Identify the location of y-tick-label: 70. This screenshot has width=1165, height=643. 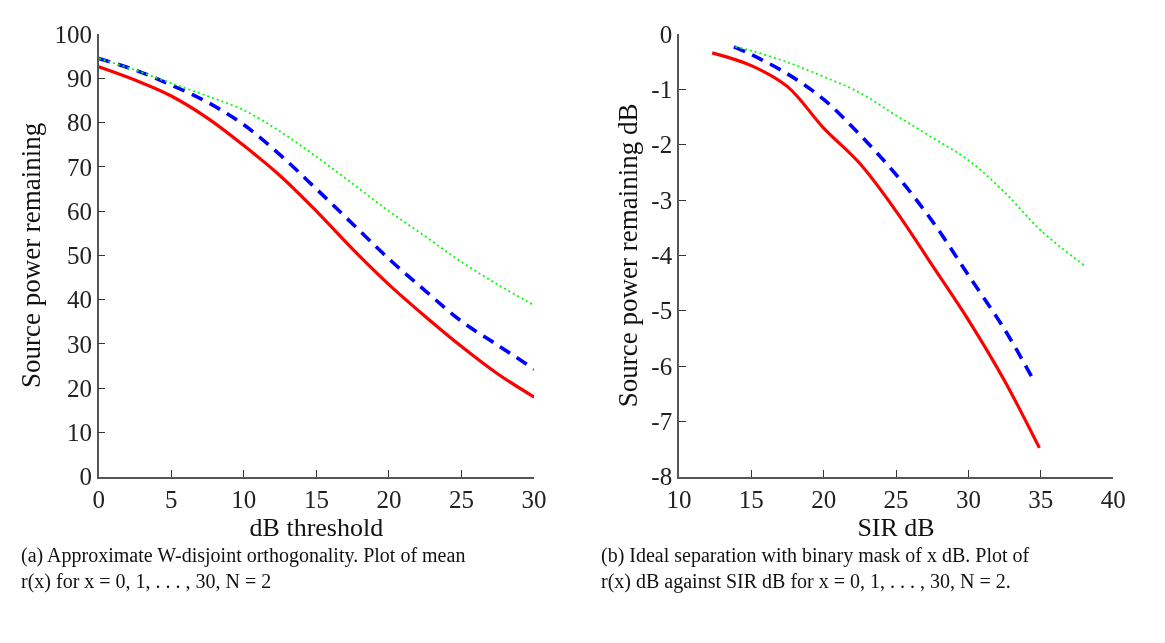
(79, 167).